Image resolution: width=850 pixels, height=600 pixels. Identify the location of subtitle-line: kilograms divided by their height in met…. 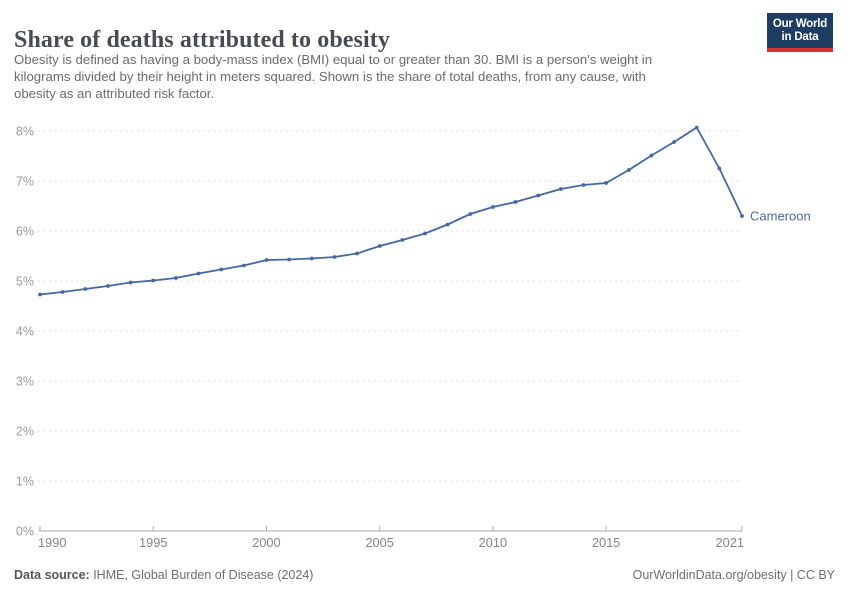
(330, 76).